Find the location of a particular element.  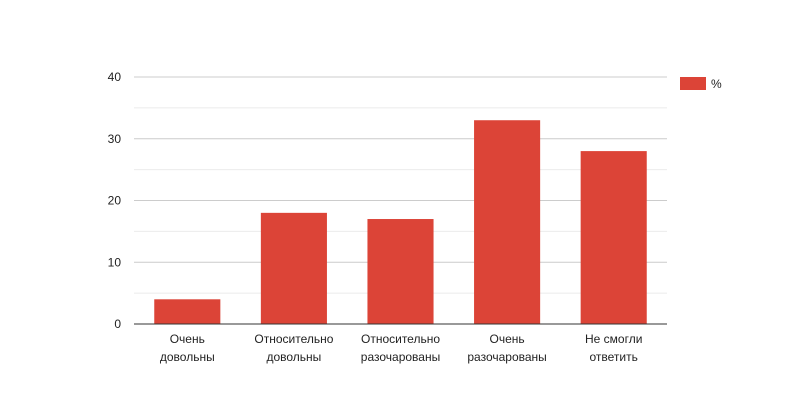

x-tick-label-line: Не смогли is located at coordinates (613, 339).